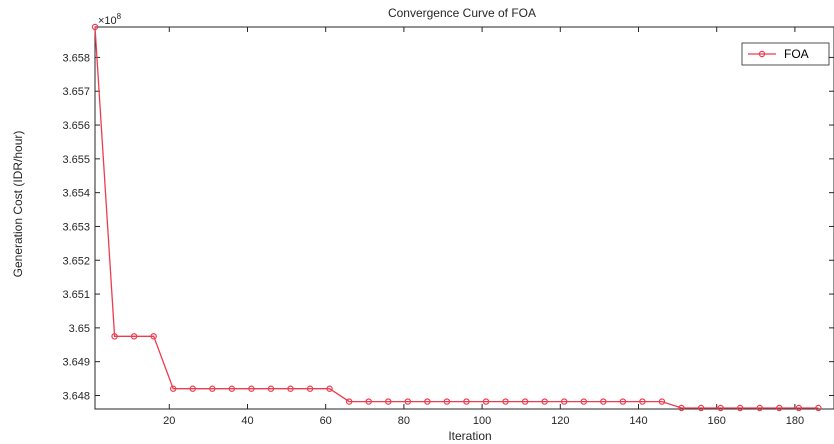  What do you see at coordinates (76, 58) in the screenshot?
I see `y-tick-label: 3.658` at bounding box center [76, 58].